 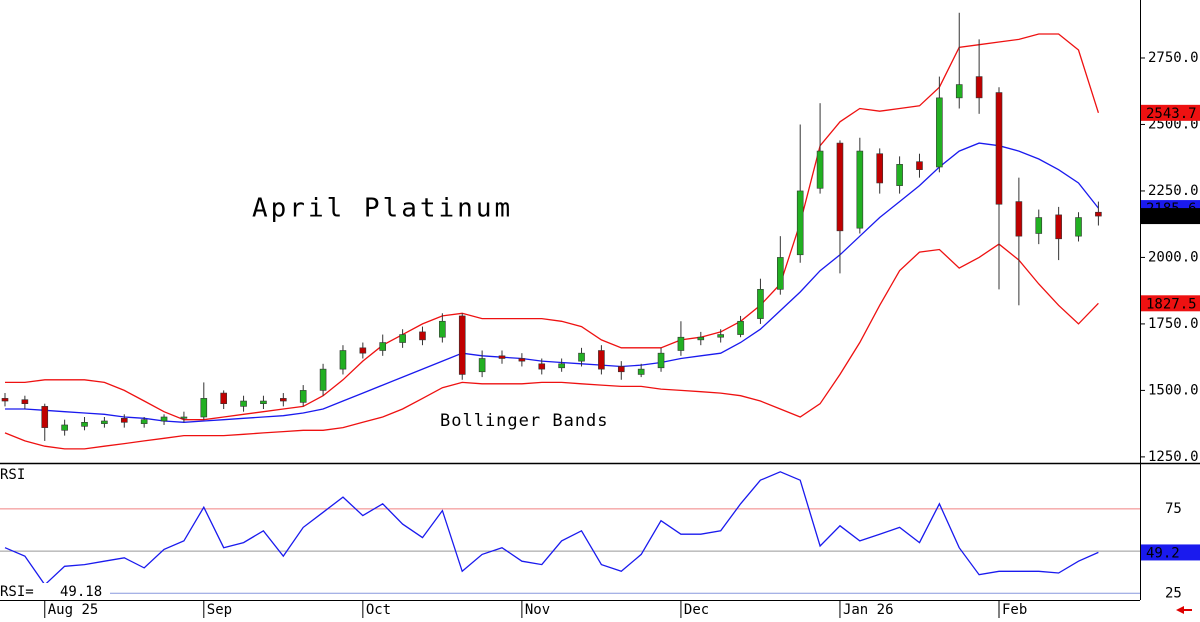 What do you see at coordinates (524, 421) in the screenshot?
I see `annotation: Bollinger Bands` at bounding box center [524, 421].